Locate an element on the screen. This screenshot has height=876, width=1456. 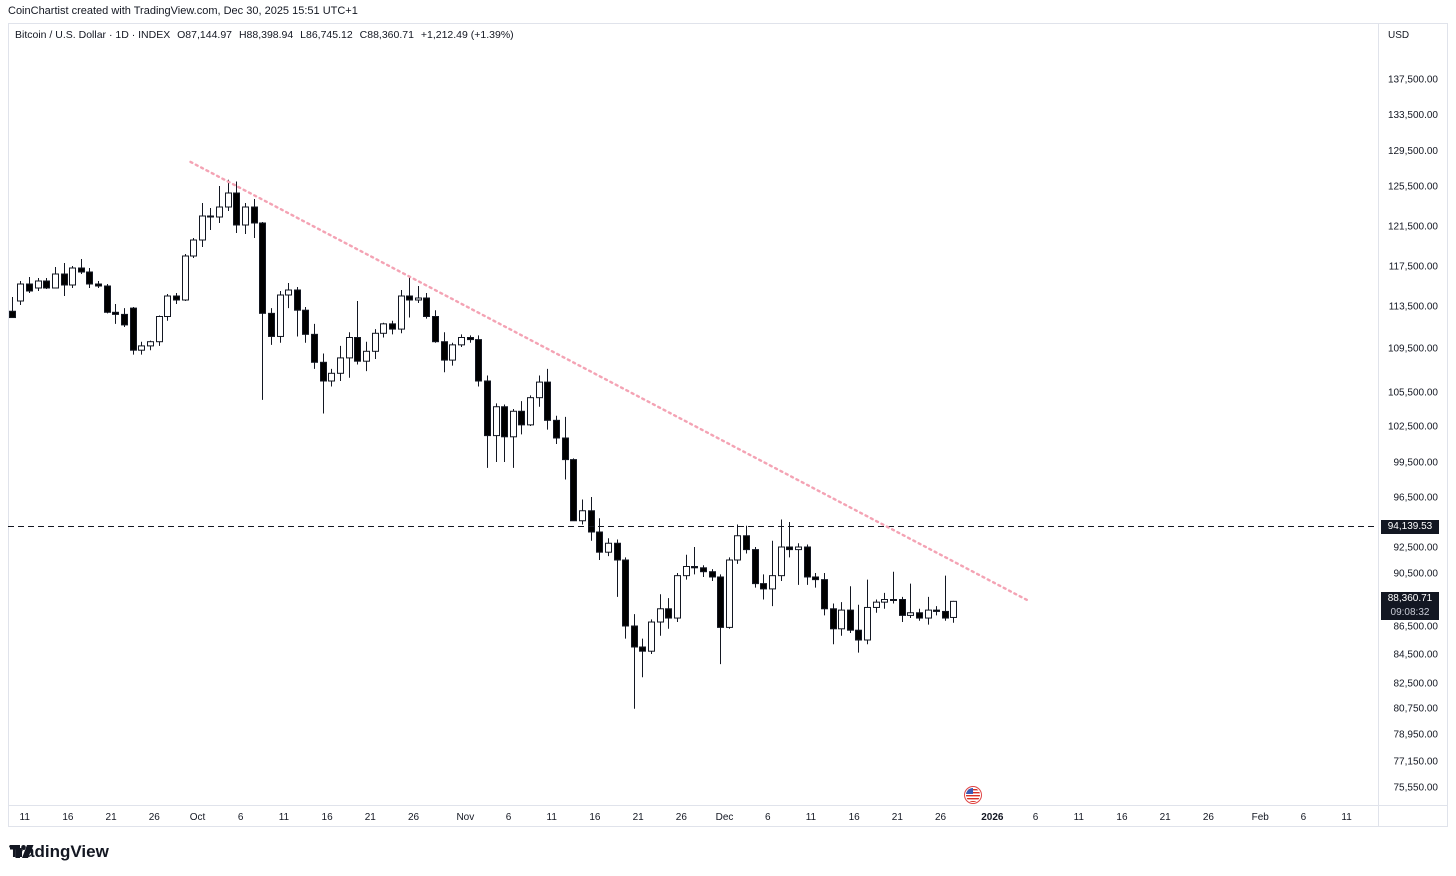
price-tick-label: 109,500.00 is located at coordinates (1413, 349).